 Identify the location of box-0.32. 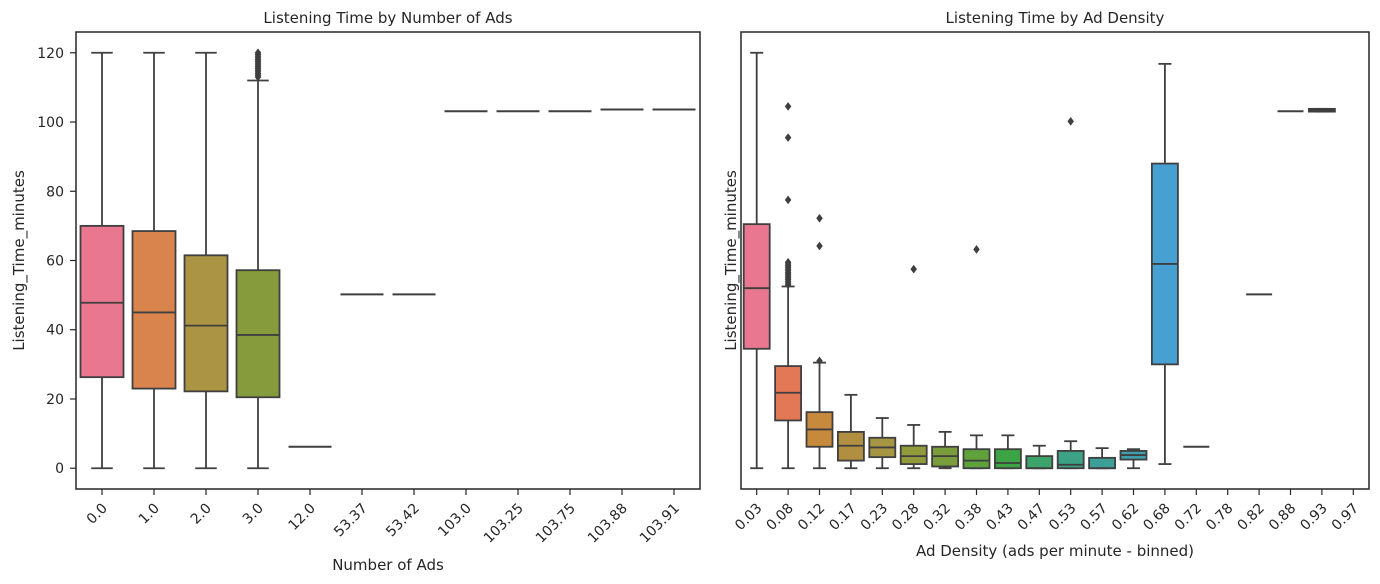
(945, 450).